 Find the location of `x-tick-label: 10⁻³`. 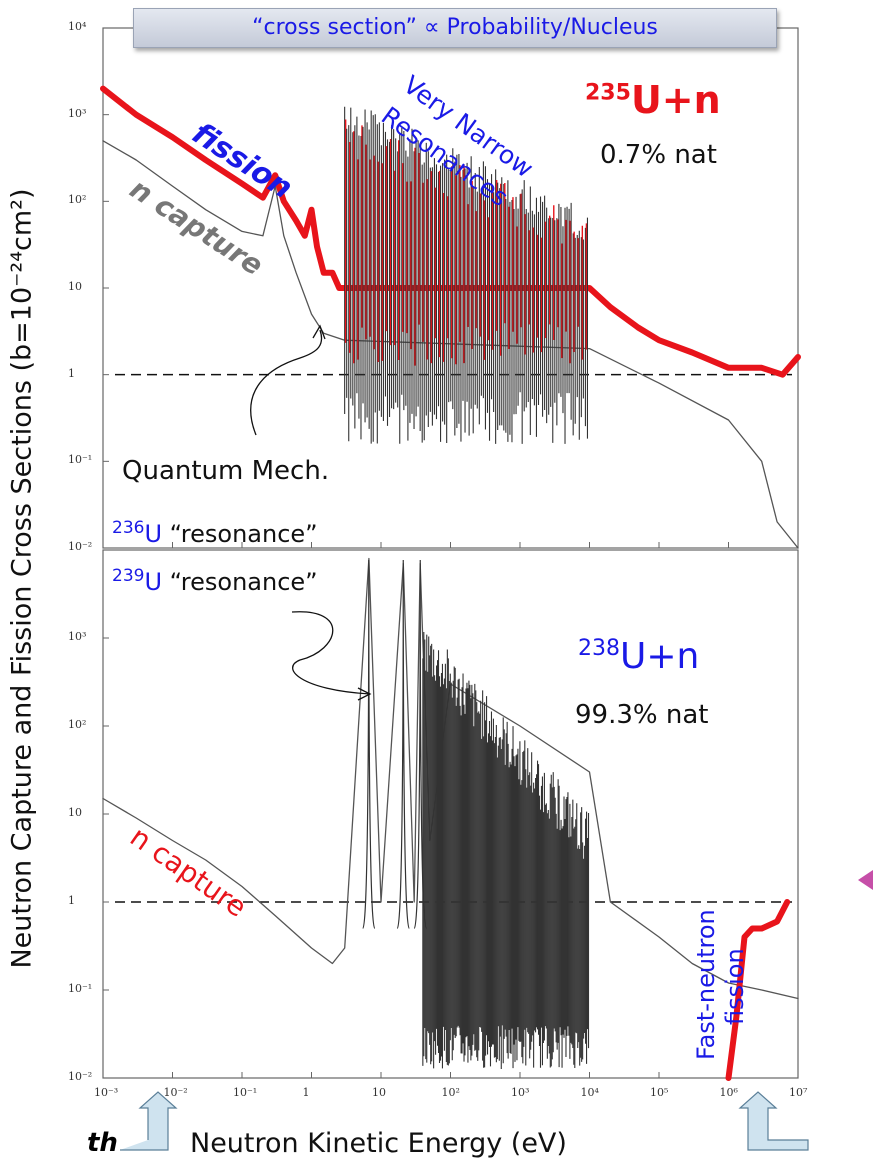

x-tick-label: 10⁻³ is located at coordinates (106, 1092).